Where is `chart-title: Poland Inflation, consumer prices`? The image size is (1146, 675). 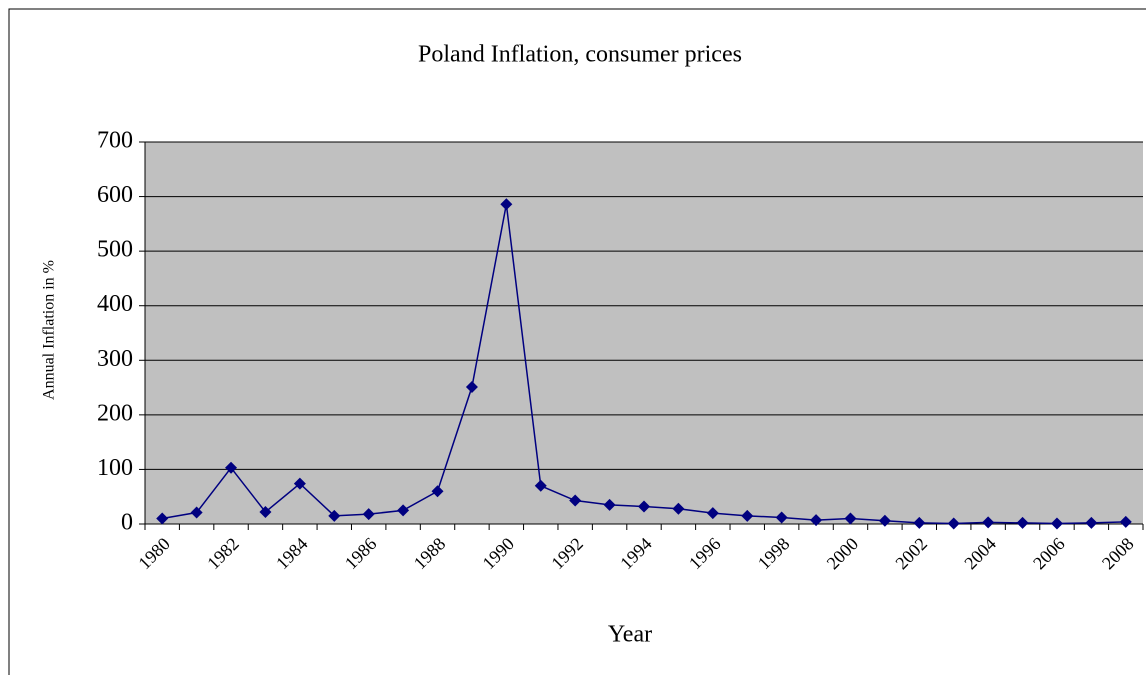 chart-title: Poland Inflation, consumer prices is located at coordinates (580, 55).